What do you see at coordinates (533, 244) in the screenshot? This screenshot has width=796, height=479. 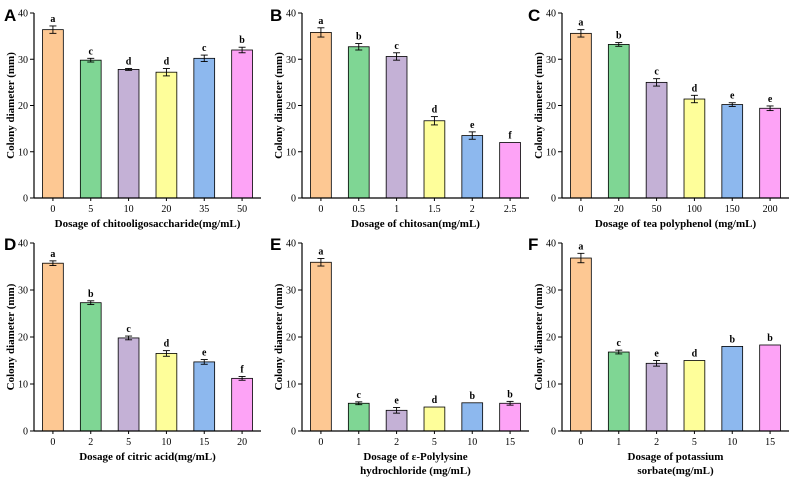 I see `panel-label: F` at bounding box center [533, 244].